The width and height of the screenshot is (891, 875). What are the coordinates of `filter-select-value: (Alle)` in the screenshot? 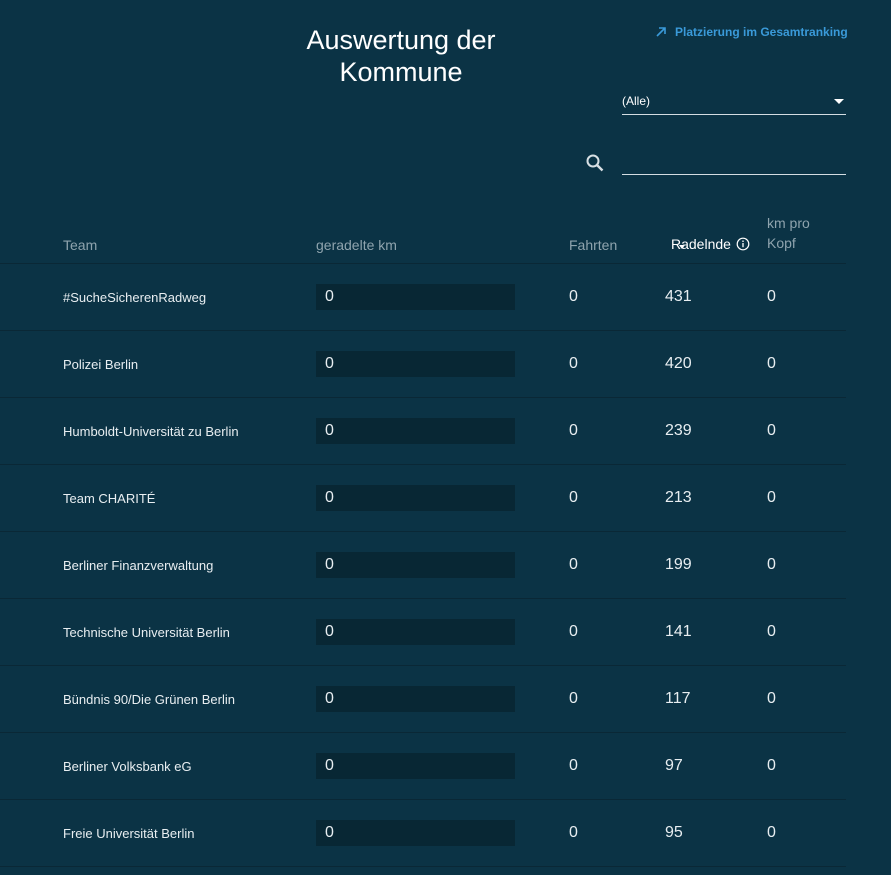 It's located at (636, 101).